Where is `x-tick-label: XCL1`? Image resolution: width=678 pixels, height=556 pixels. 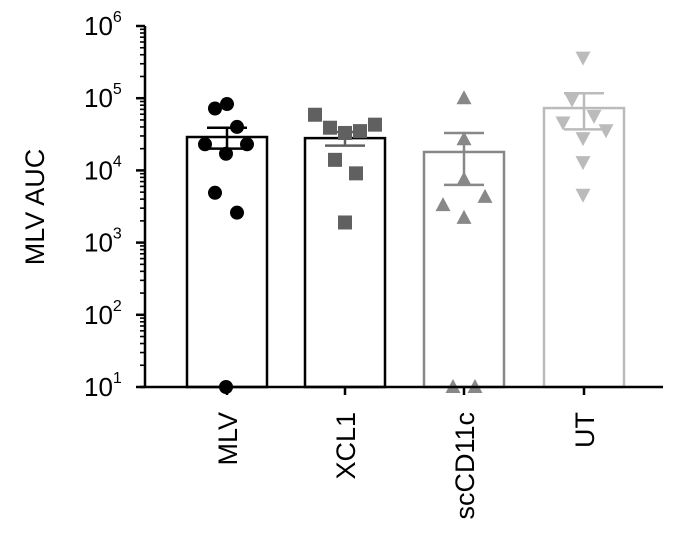
x-tick-label: XCL1 is located at coordinates (346, 446).